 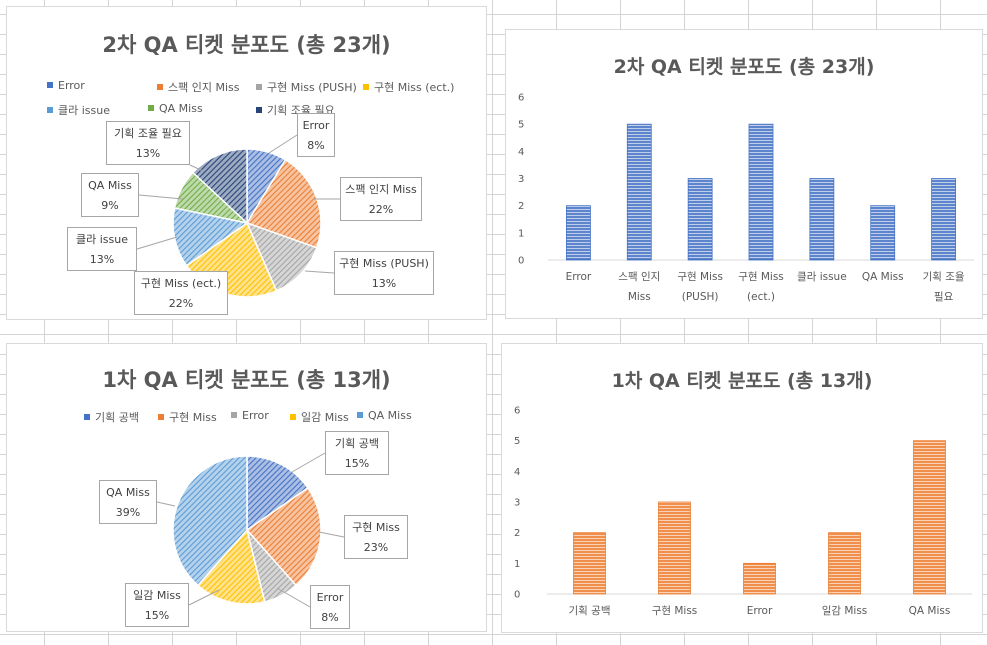 I want to click on legend-label: 일감 Miss, so click(x=325, y=417).